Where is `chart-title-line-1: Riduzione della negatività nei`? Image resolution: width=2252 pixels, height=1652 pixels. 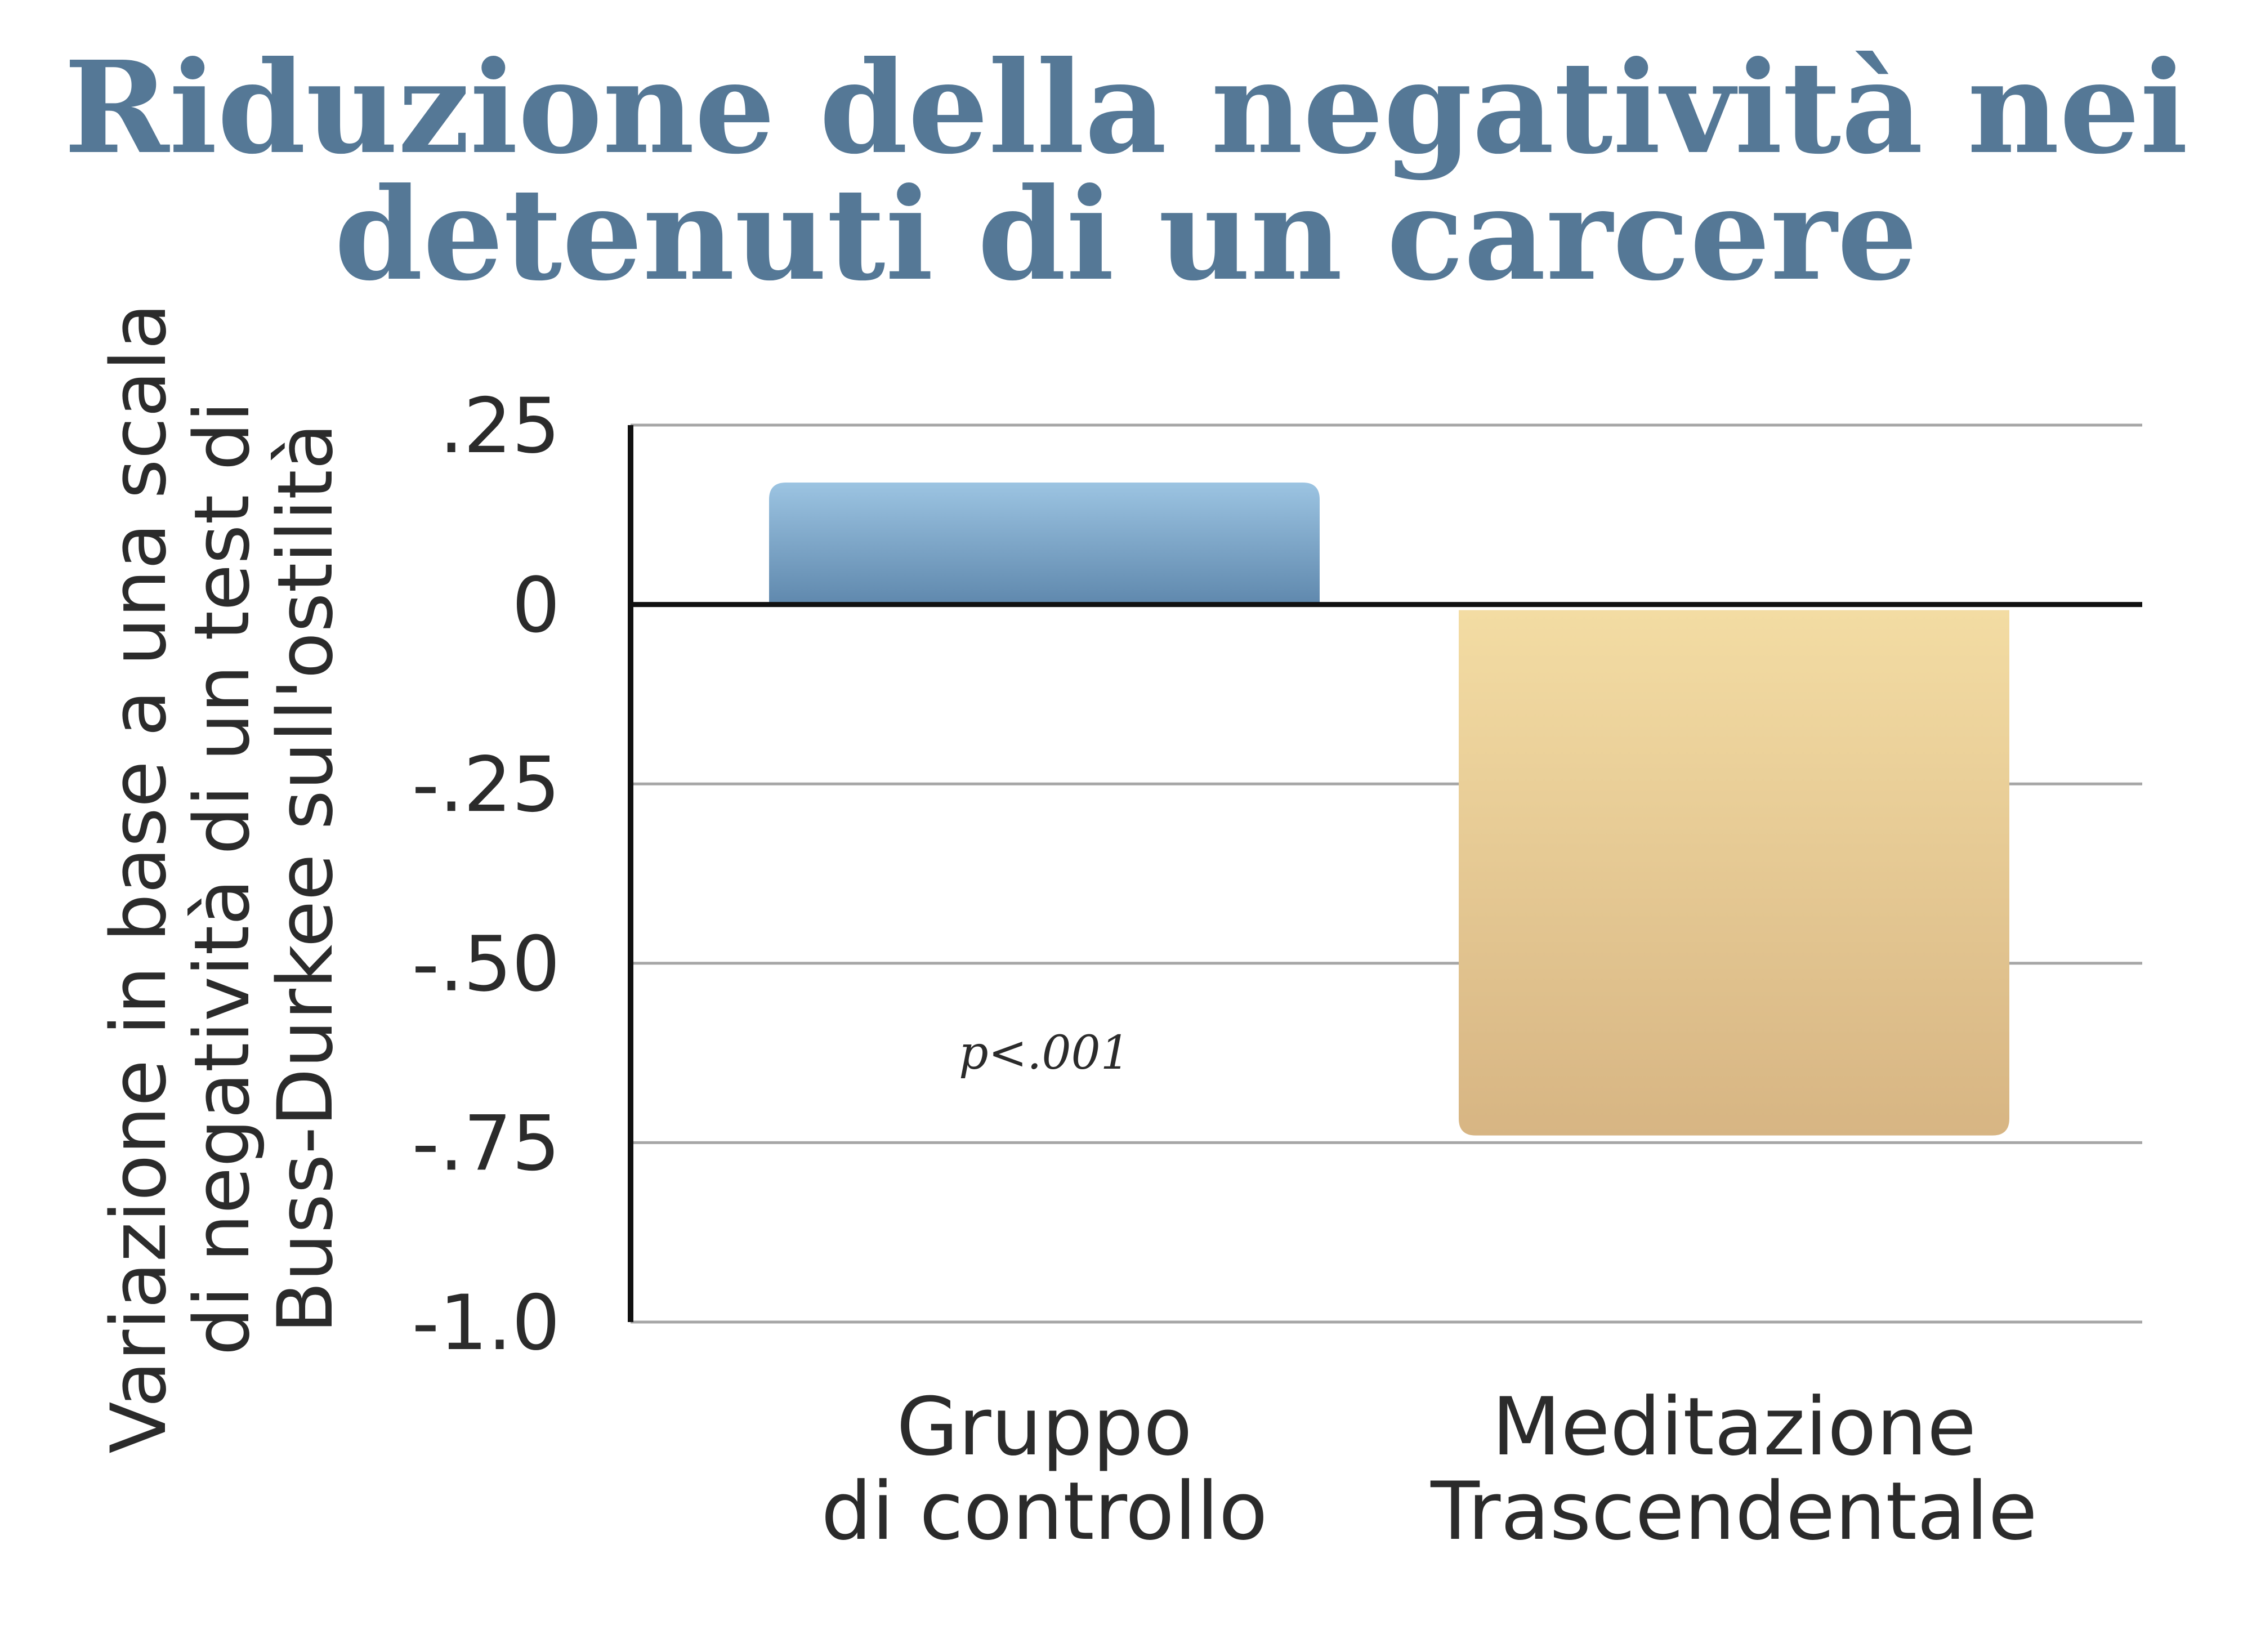 chart-title-line-1: Riduzione della negatività nei is located at coordinates (1126, 108).